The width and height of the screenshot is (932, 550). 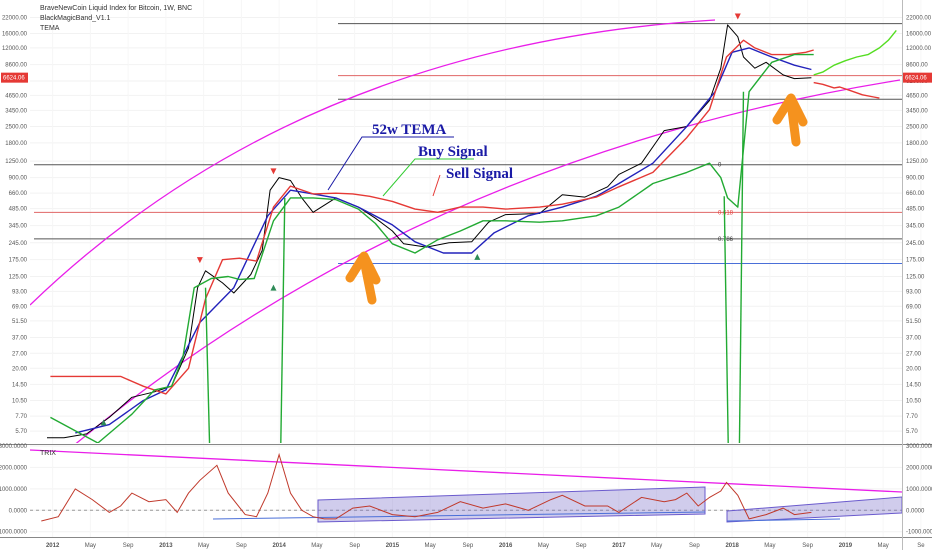 What do you see at coordinates (279, 546) in the screenshot?
I see `time-tick-label: 2014` at bounding box center [279, 546].